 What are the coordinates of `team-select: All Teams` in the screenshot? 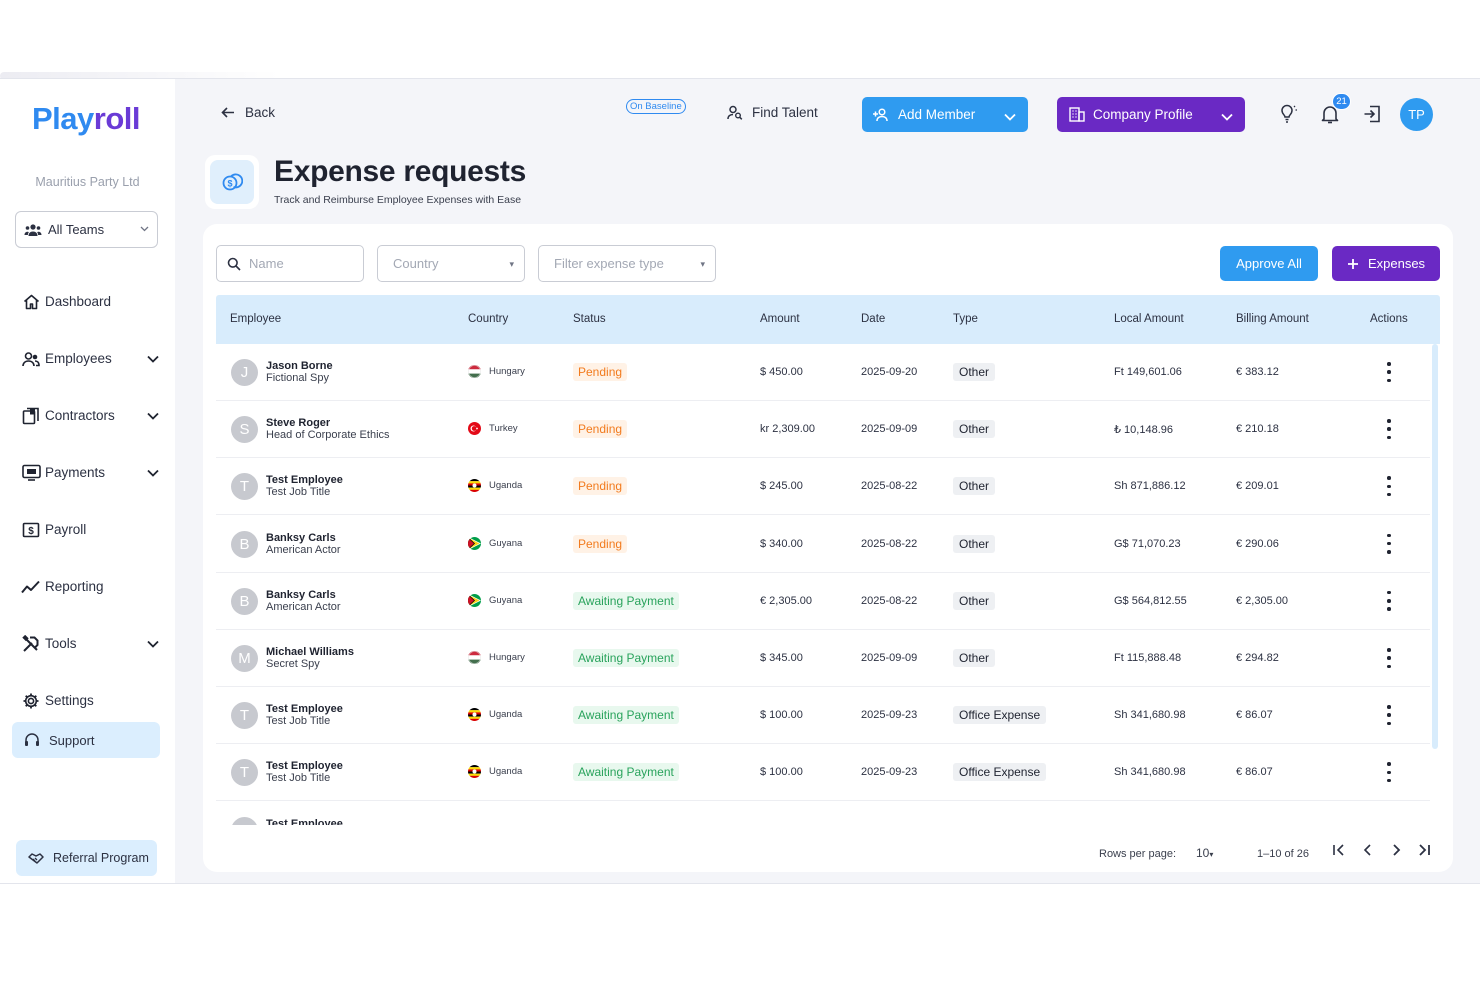 It's located at (86, 229).